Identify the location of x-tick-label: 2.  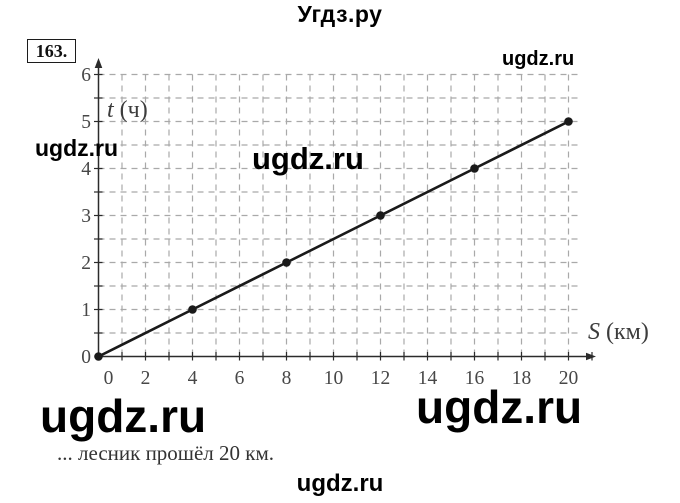
(146, 378).